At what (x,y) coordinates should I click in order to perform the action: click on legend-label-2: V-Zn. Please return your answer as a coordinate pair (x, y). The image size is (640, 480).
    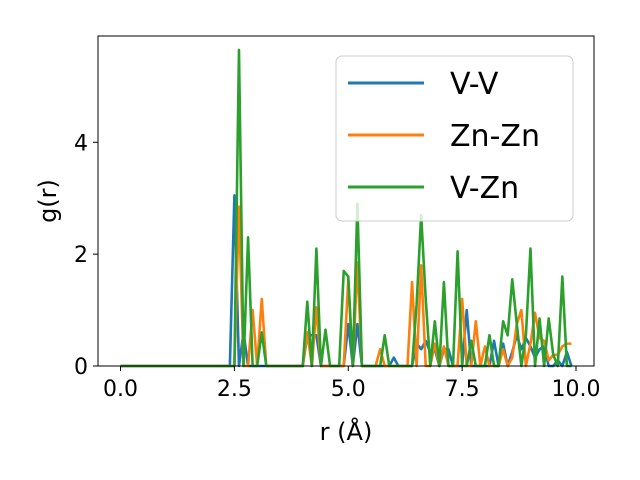
    Looking at the image, I should click on (484, 188).